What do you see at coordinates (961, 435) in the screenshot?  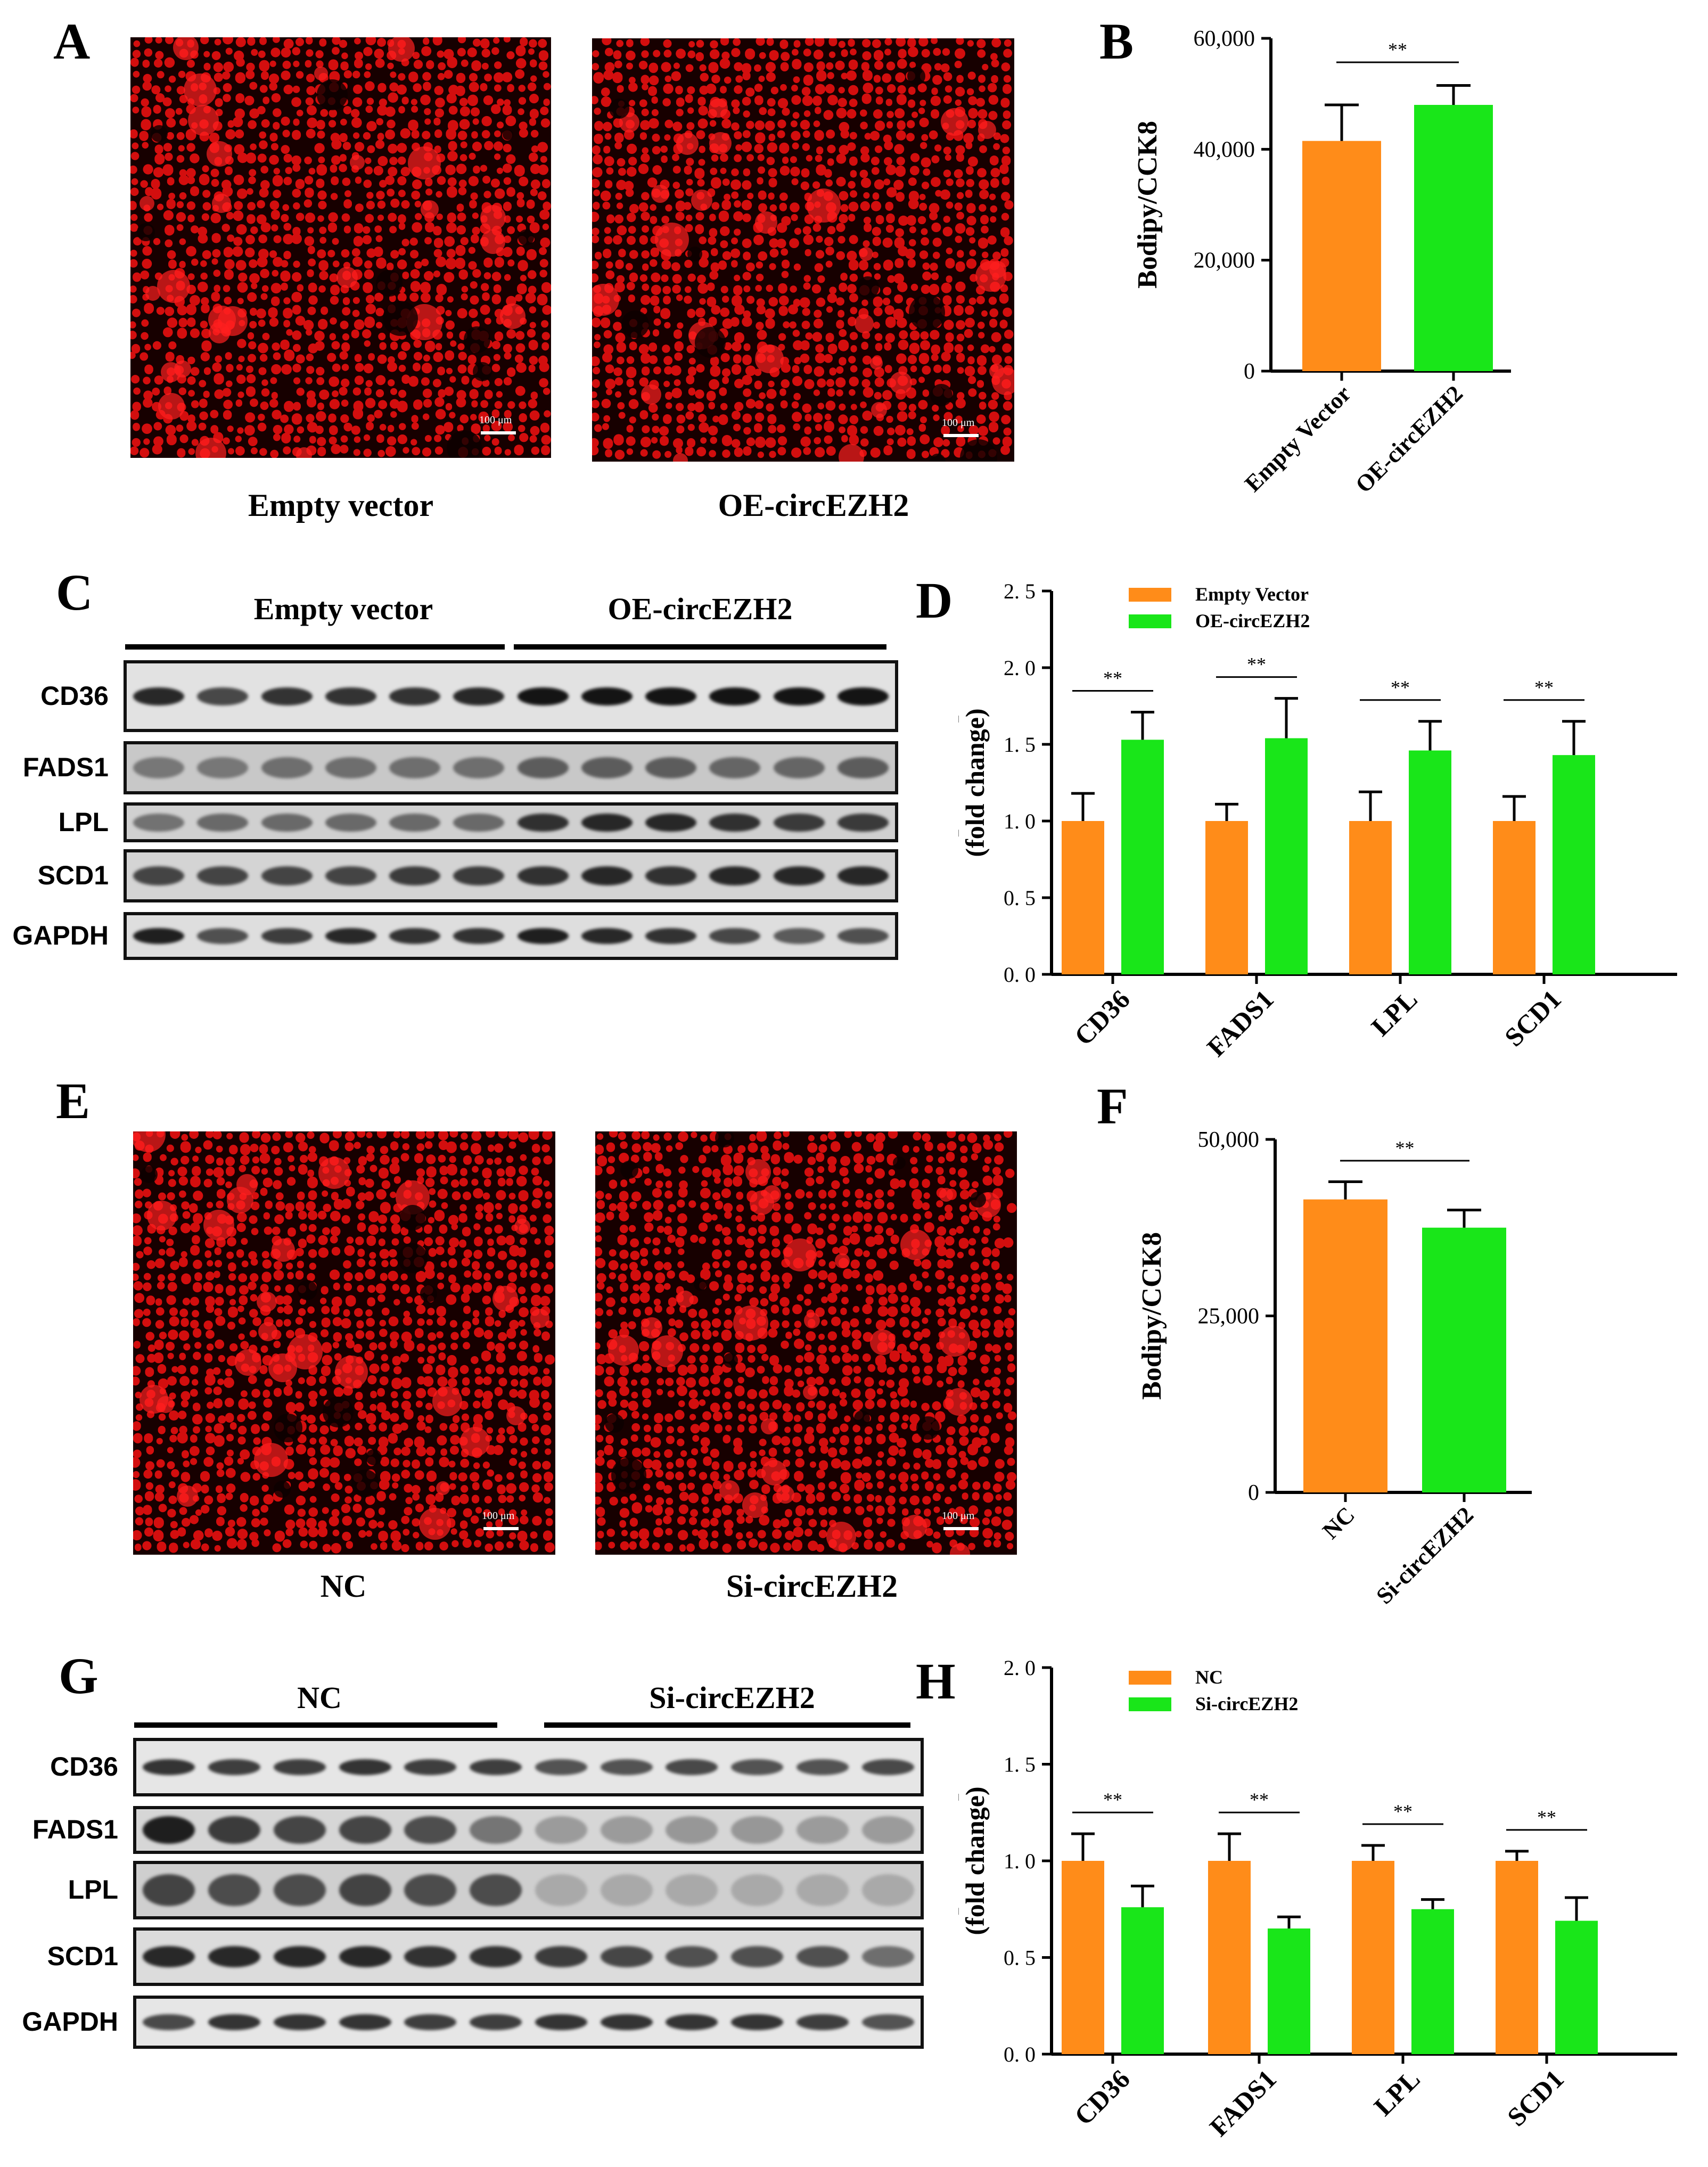 I see `scale-bar` at bounding box center [961, 435].